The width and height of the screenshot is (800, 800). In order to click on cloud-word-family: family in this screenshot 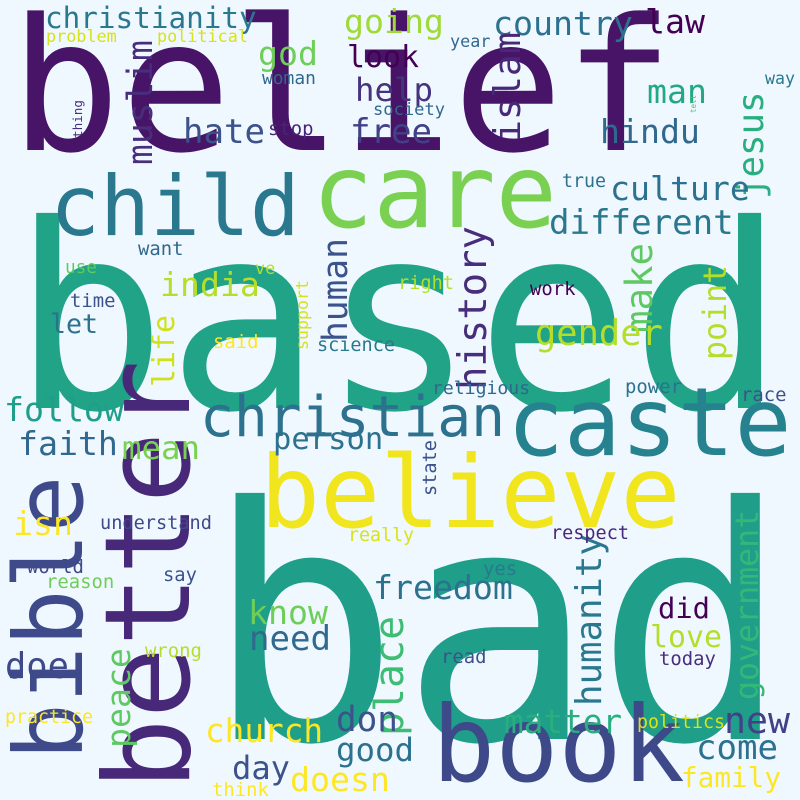, I will do `click(731, 778)`.